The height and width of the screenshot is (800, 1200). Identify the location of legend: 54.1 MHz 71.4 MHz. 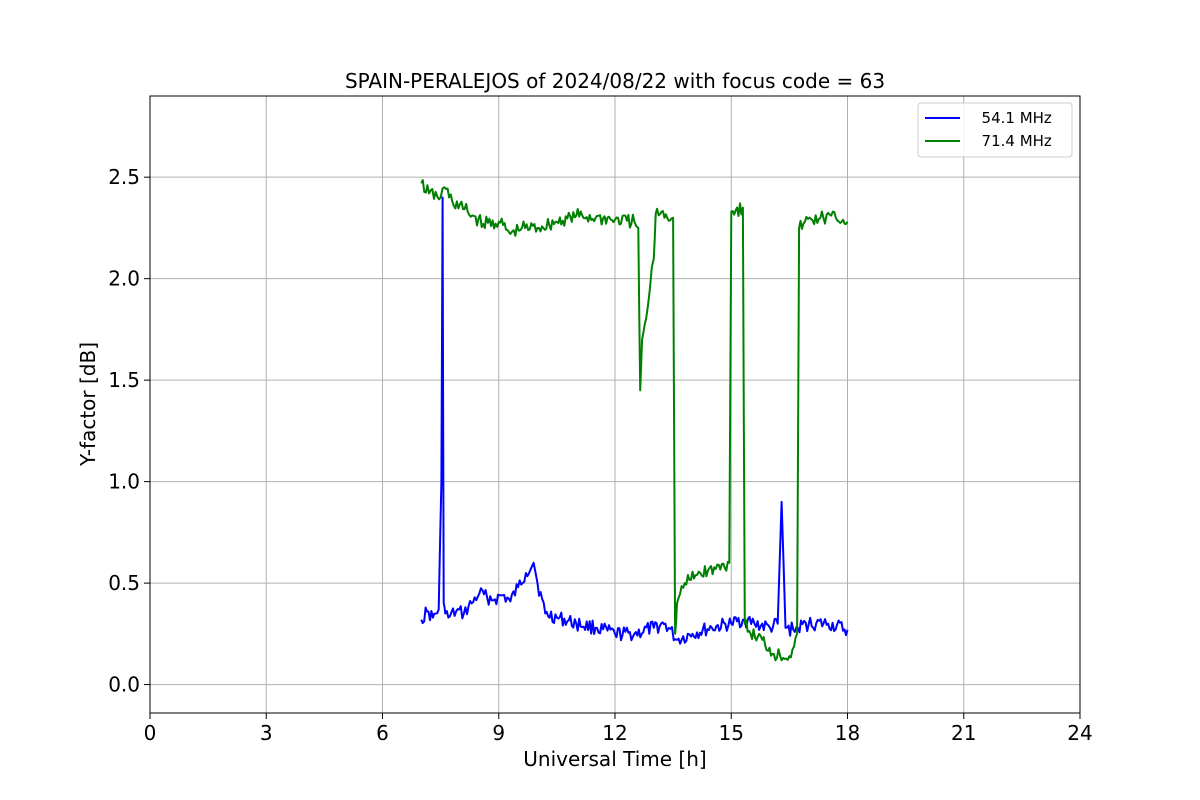
(995, 130).